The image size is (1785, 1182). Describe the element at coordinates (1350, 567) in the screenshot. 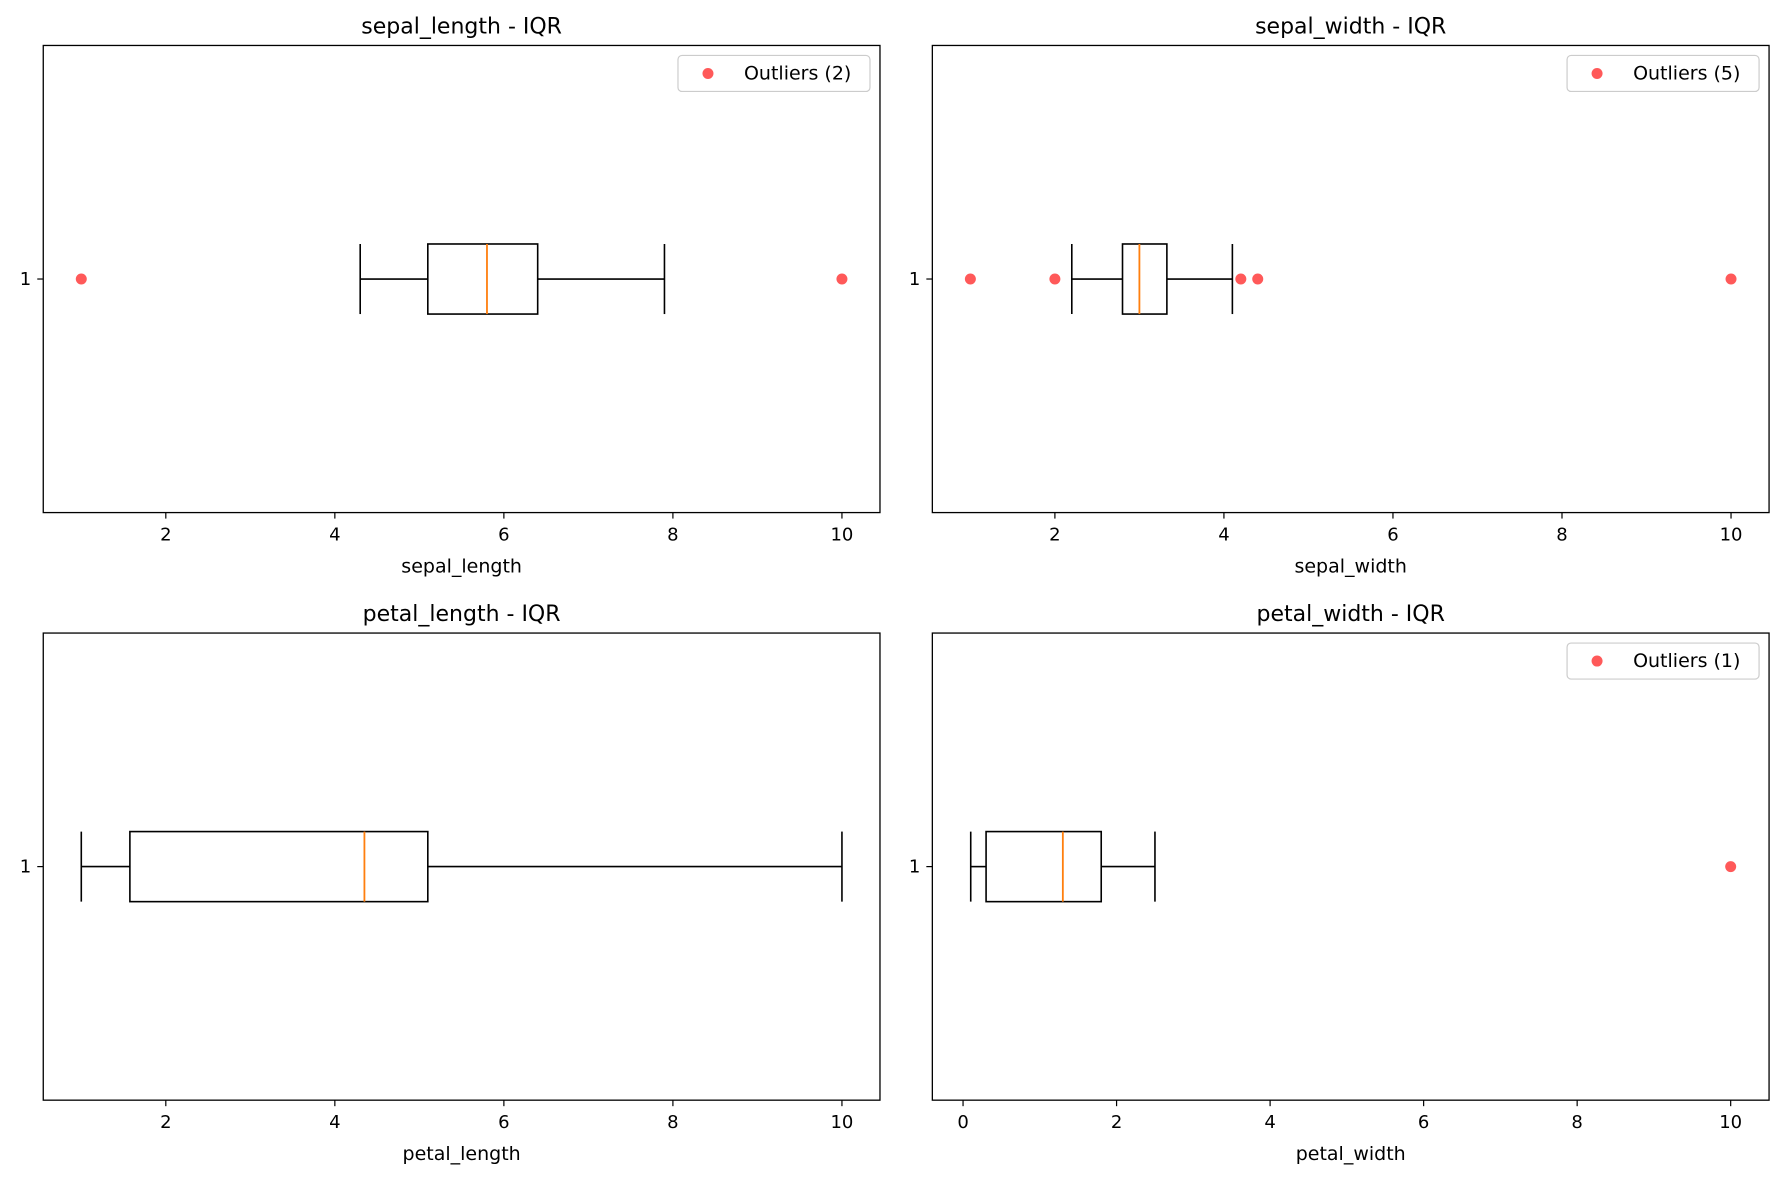

I see `x-axis-label: sepal_width` at that location.